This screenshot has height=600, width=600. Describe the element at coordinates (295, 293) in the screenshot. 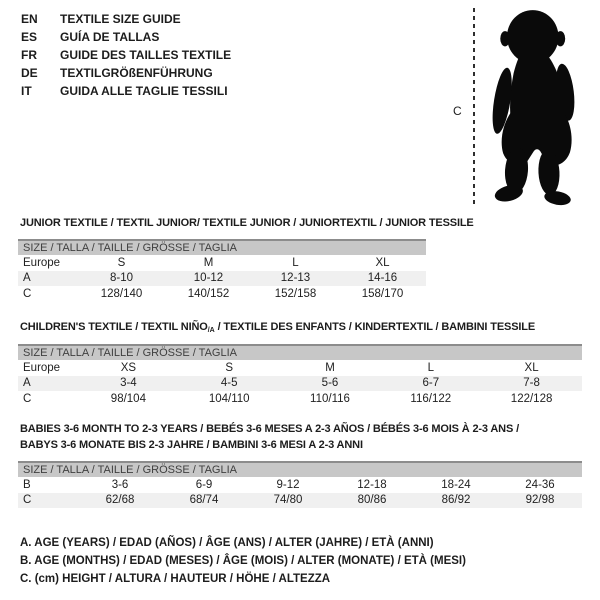

I see `size-cell: 152/158` at that location.